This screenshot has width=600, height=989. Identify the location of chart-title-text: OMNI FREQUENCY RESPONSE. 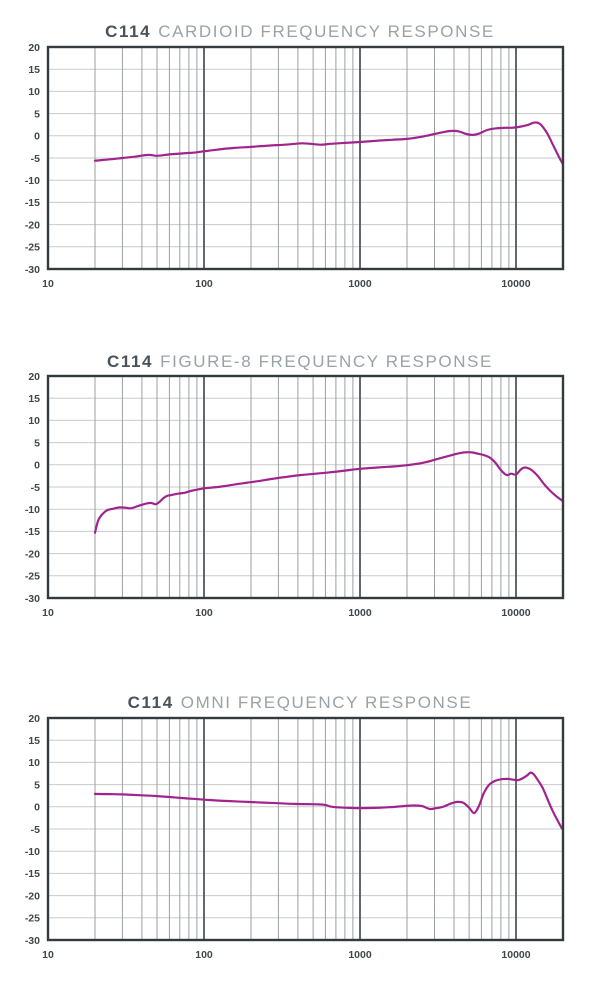
(326, 702).